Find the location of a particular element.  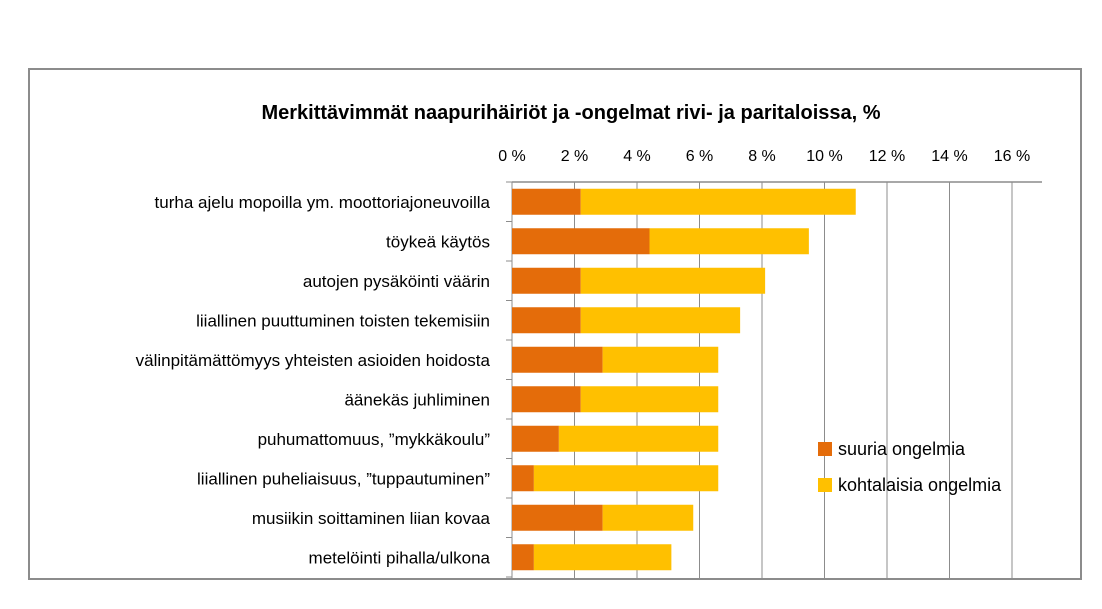

x-tick-label: 4 % is located at coordinates (637, 156).